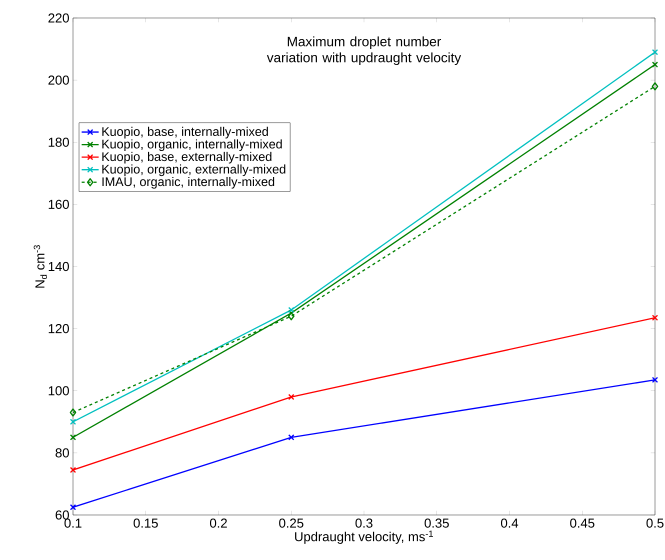 The image size is (665, 560). I want to click on y-tick-label: 220, so click(58, 18).